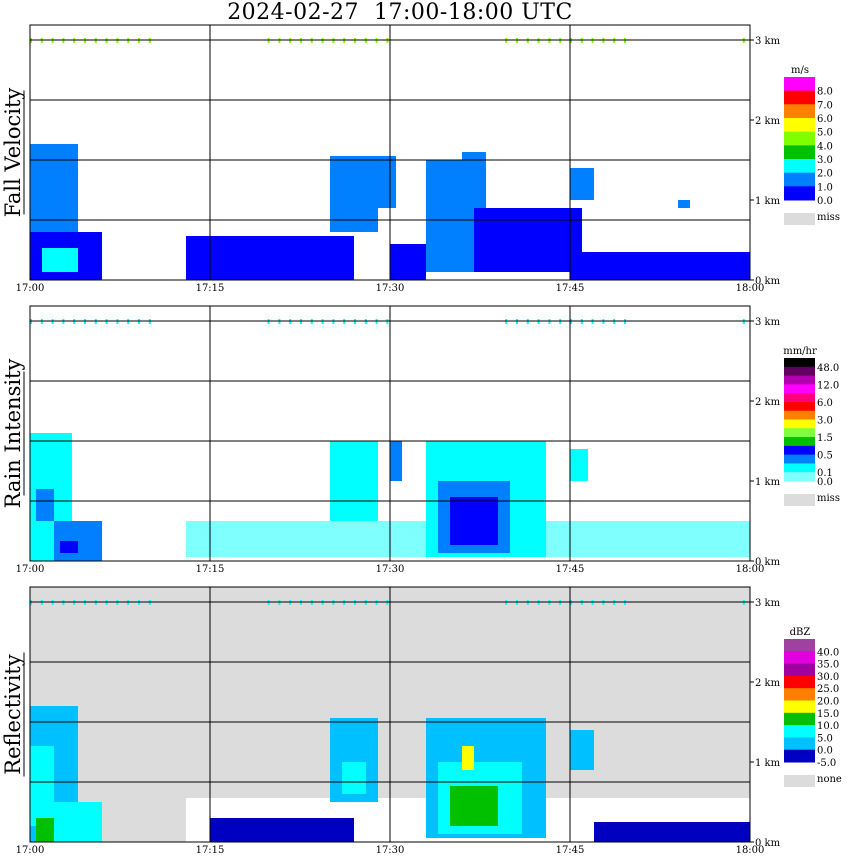 The image size is (850, 868). What do you see at coordinates (825, 146) in the screenshot?
I see `legend-label: 4.0` at bounding box center [825, 146].